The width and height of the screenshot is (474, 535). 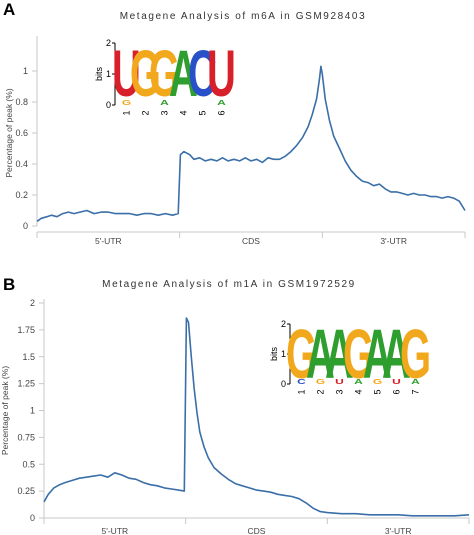 What do you see at coordinates (26, 384) in the screenshot?
I see `panel-b-y-tick-label: 1.25` at bounding box center [26, 384].